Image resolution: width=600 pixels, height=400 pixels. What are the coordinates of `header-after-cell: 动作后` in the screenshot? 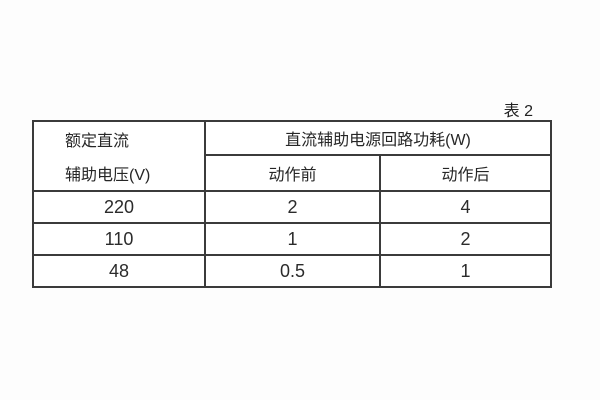 It's located at (465, 173).